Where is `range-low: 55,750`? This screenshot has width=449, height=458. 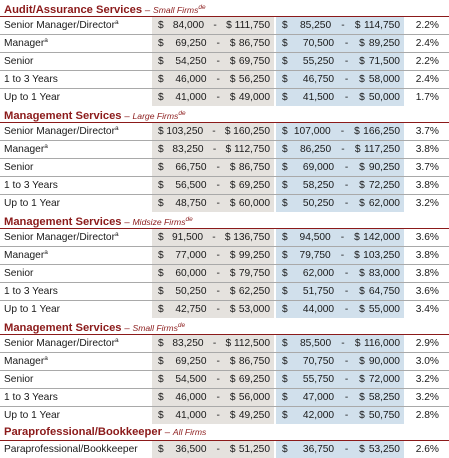
range-low: 55,750 is located at coordinates (318, 379).